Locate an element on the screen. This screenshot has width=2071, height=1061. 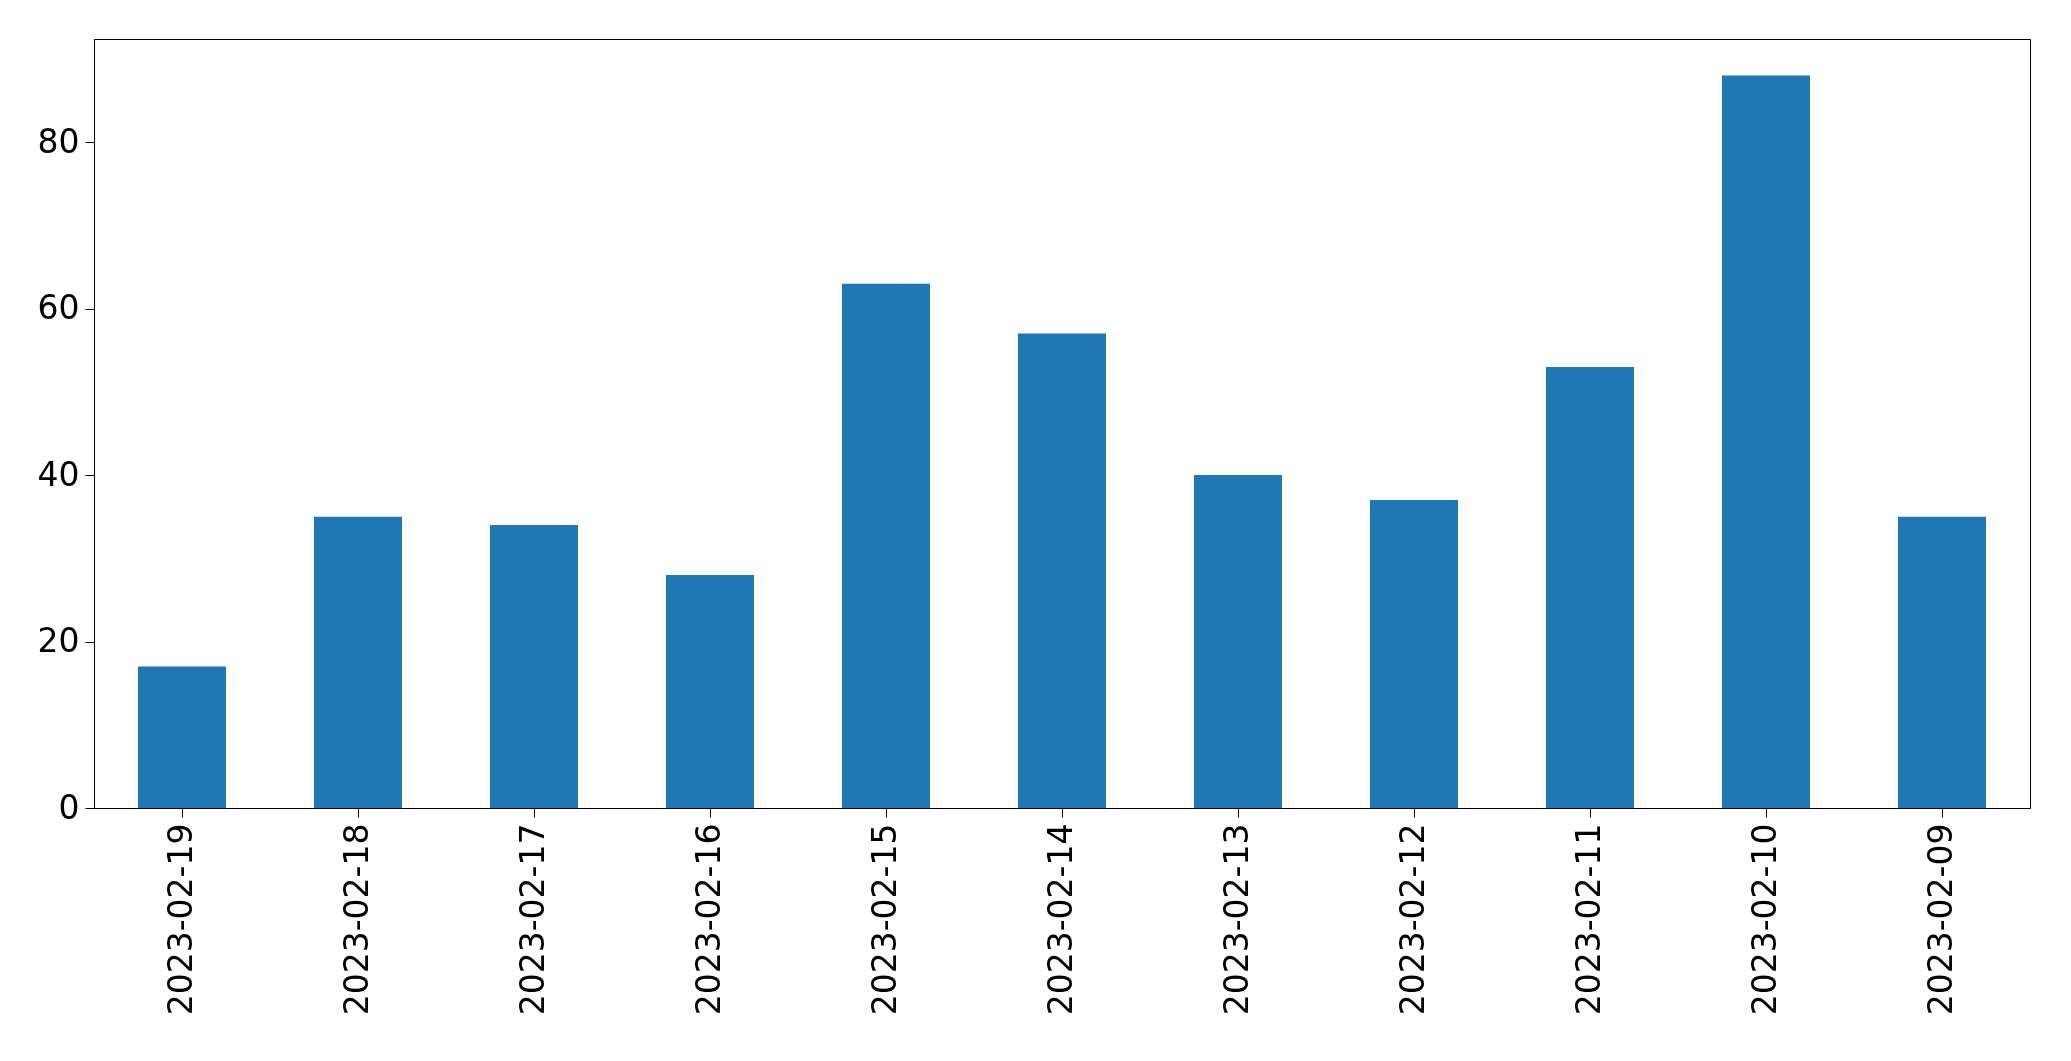
x-tick-label: 2023-02-13 is located at coordinates (1236, 919).